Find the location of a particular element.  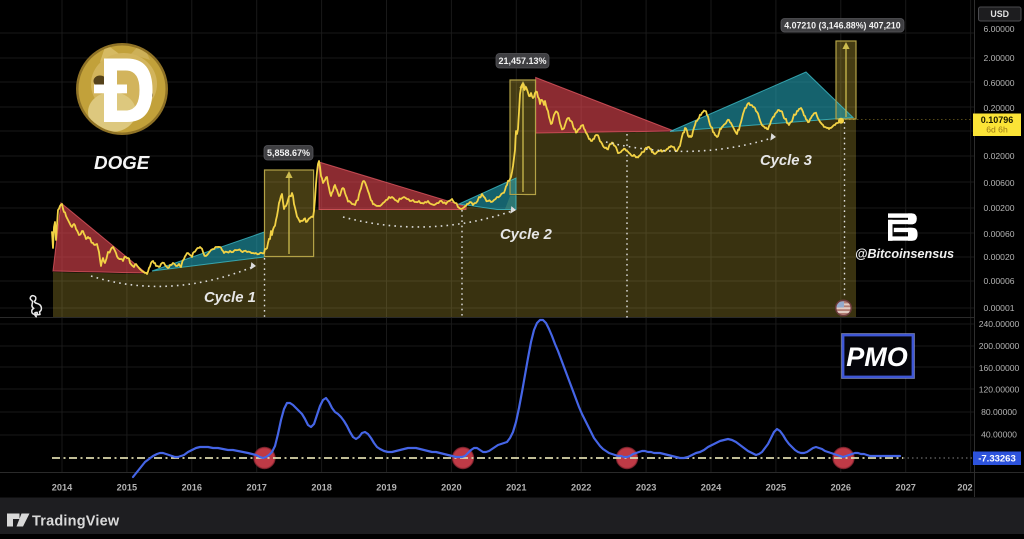

svg-text: 2024 is located at coordinates (711, 488).